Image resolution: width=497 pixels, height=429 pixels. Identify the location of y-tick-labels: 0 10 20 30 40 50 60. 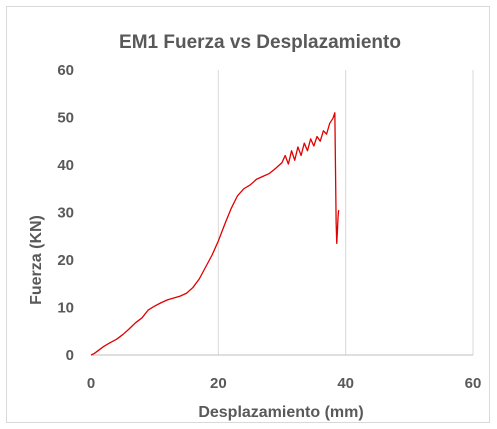
(65, 213).